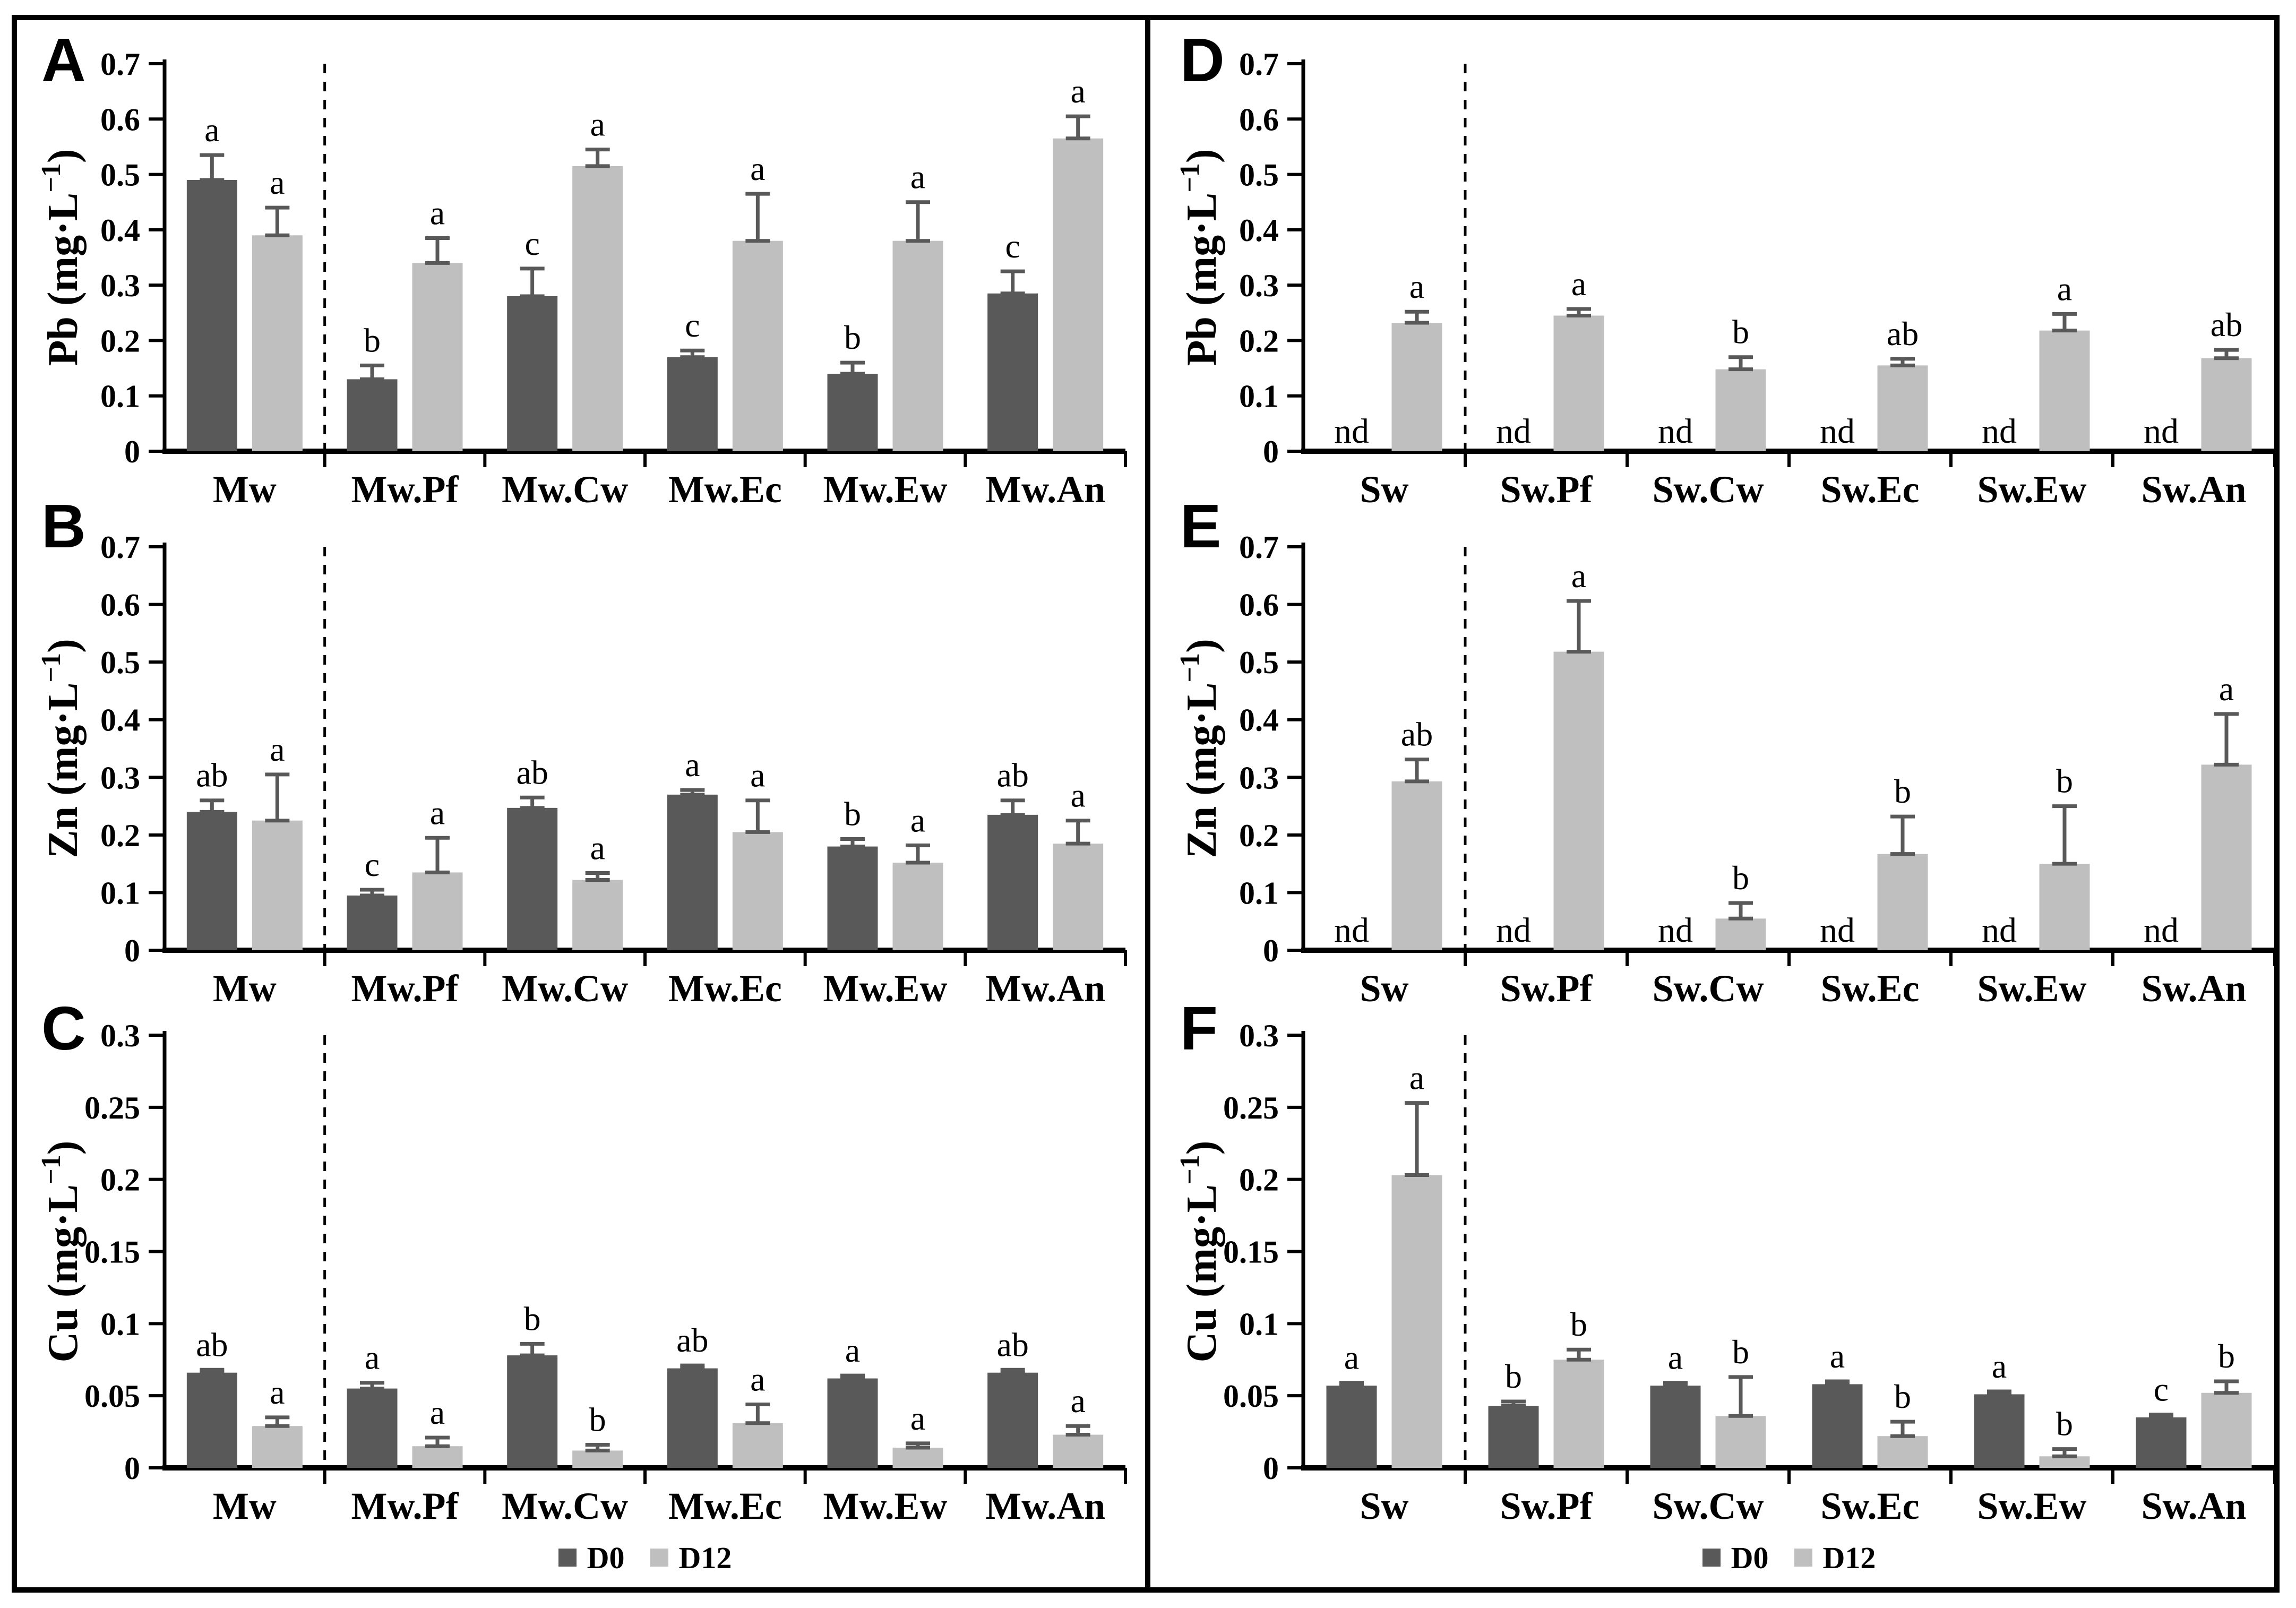 The height and width of the screenshot is (1608, 2296). I want to click on bar-d0-Mw.Ec, so click(692, 404).